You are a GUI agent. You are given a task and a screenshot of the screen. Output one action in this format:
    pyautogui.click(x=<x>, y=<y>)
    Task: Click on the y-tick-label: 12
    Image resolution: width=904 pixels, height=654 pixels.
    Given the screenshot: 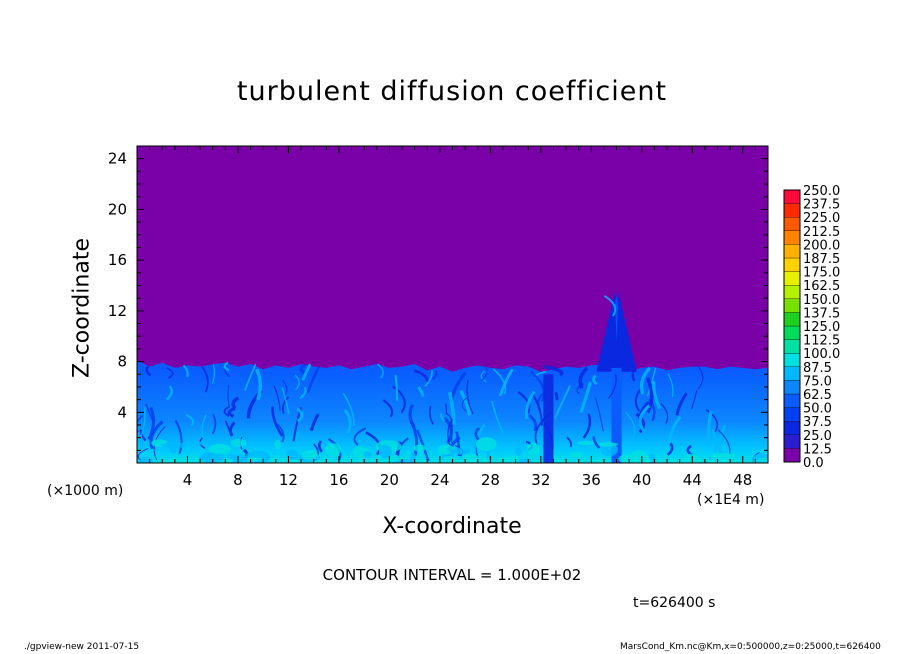 What is the action you would take?
    pyautogui.click(x=117, y=311)
    